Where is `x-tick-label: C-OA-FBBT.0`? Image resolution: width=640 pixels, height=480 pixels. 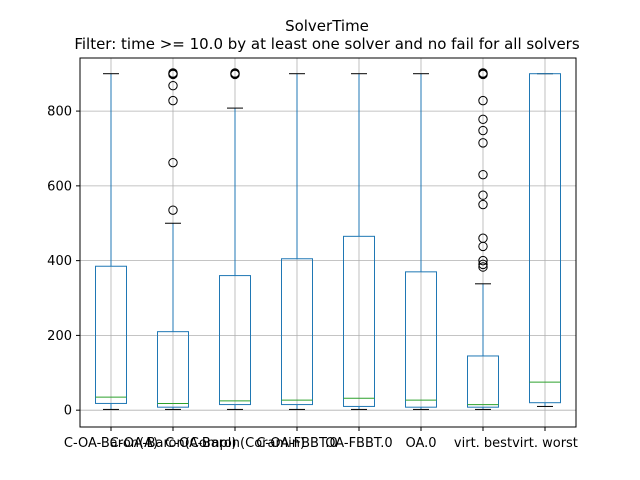 x-tick-label: C-OA-FBBT.0 is located at coordinates (297, 443).